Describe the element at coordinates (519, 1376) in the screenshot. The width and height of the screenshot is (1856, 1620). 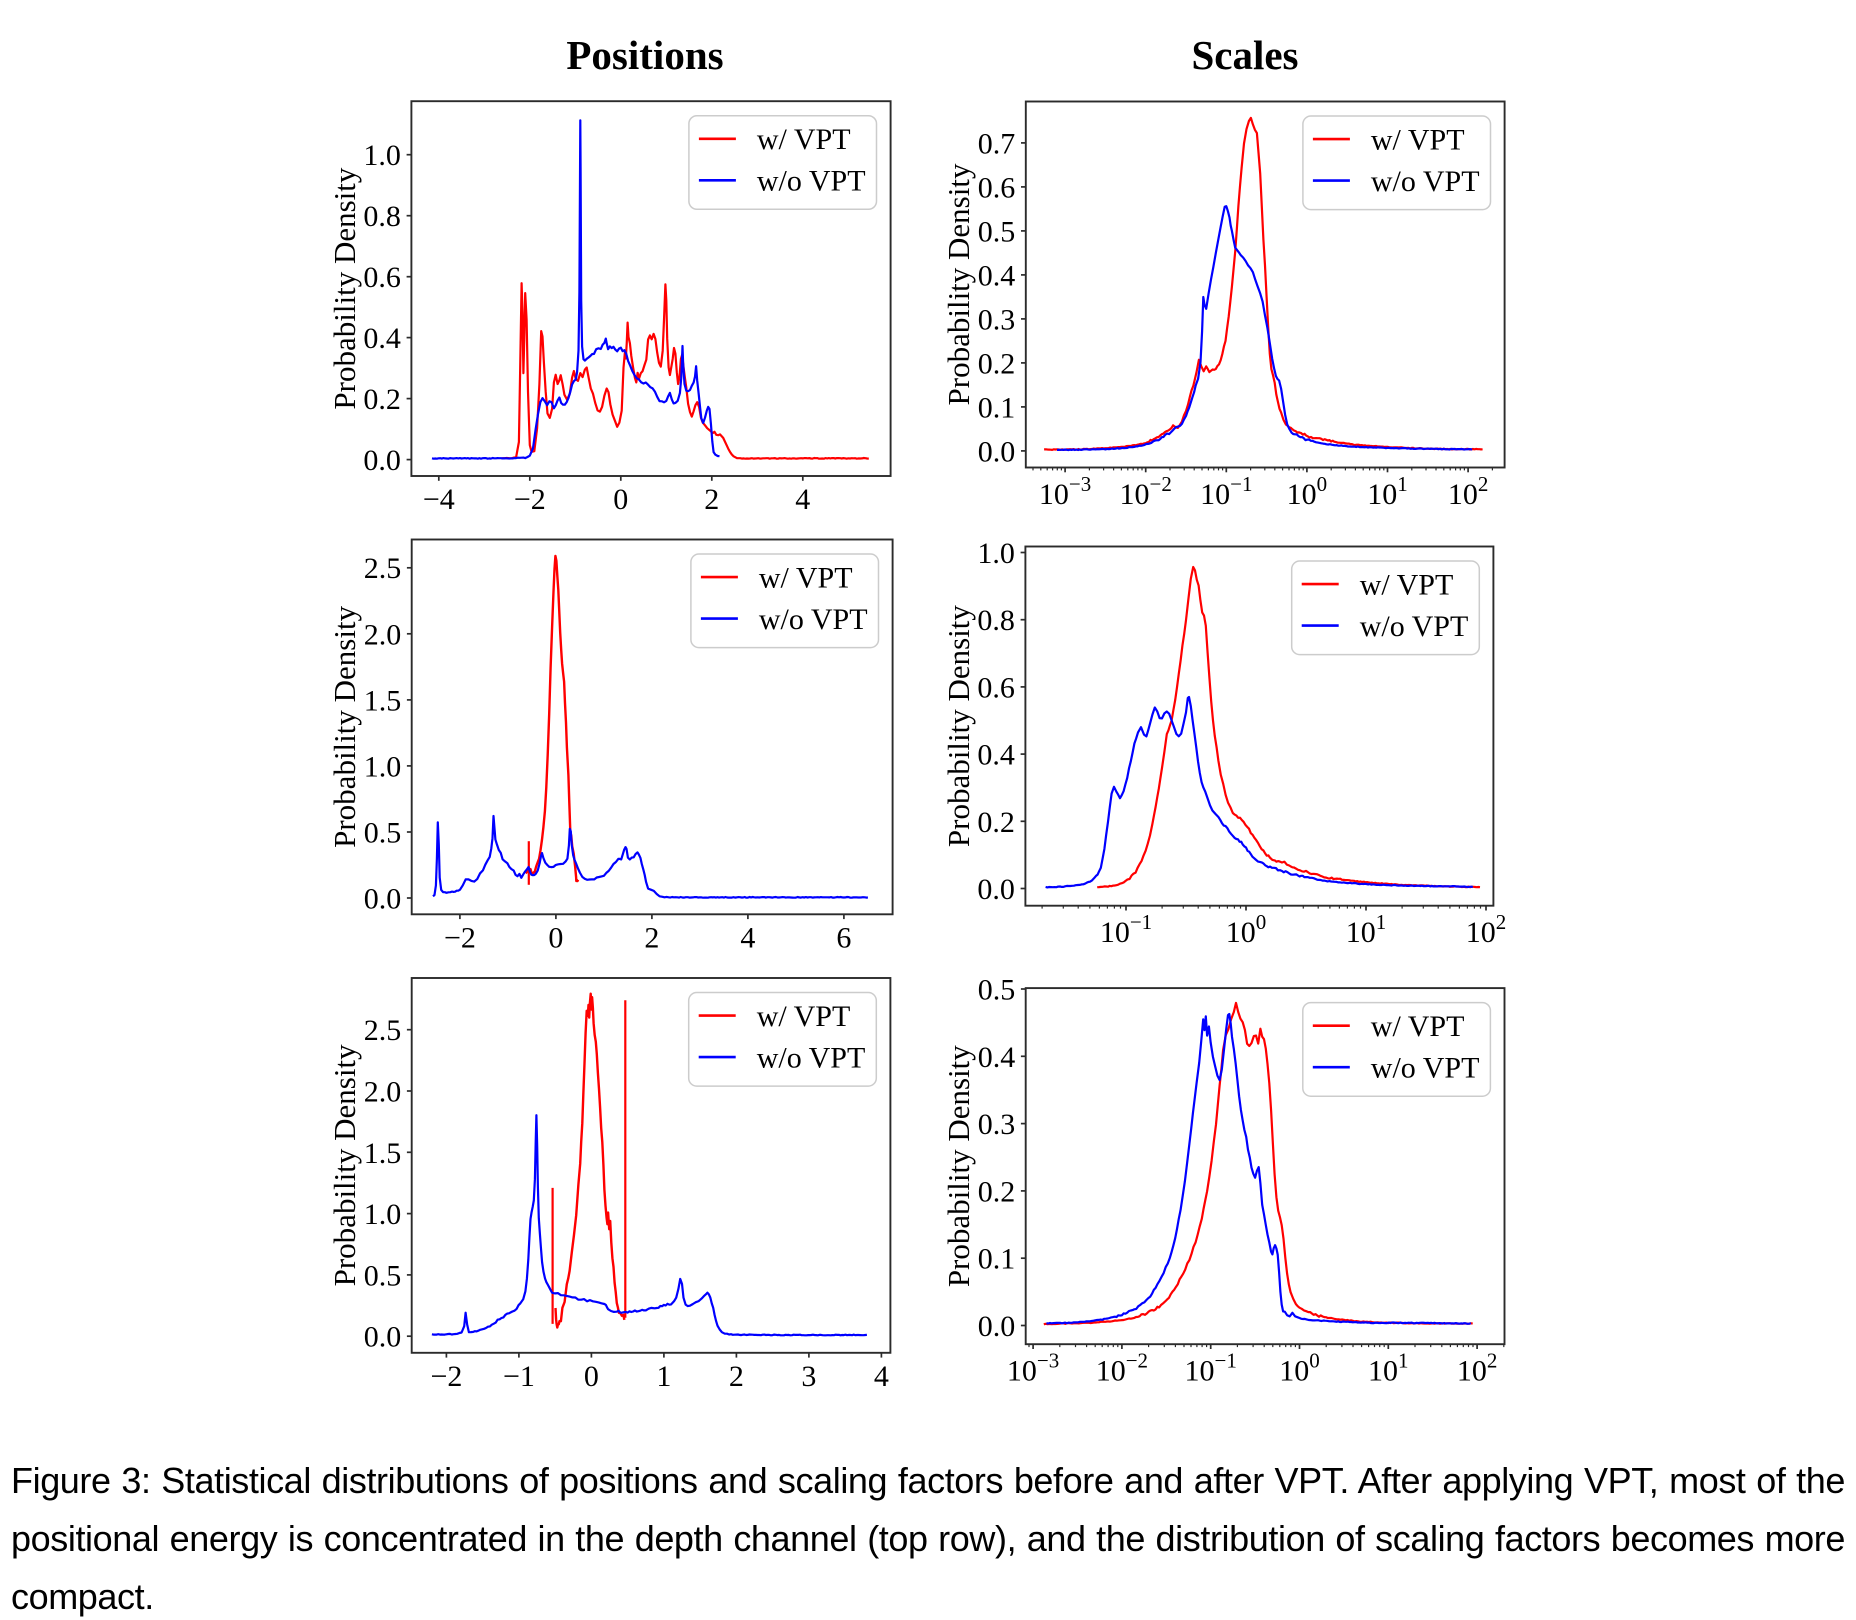
I see `svg-text: −1` at that location.